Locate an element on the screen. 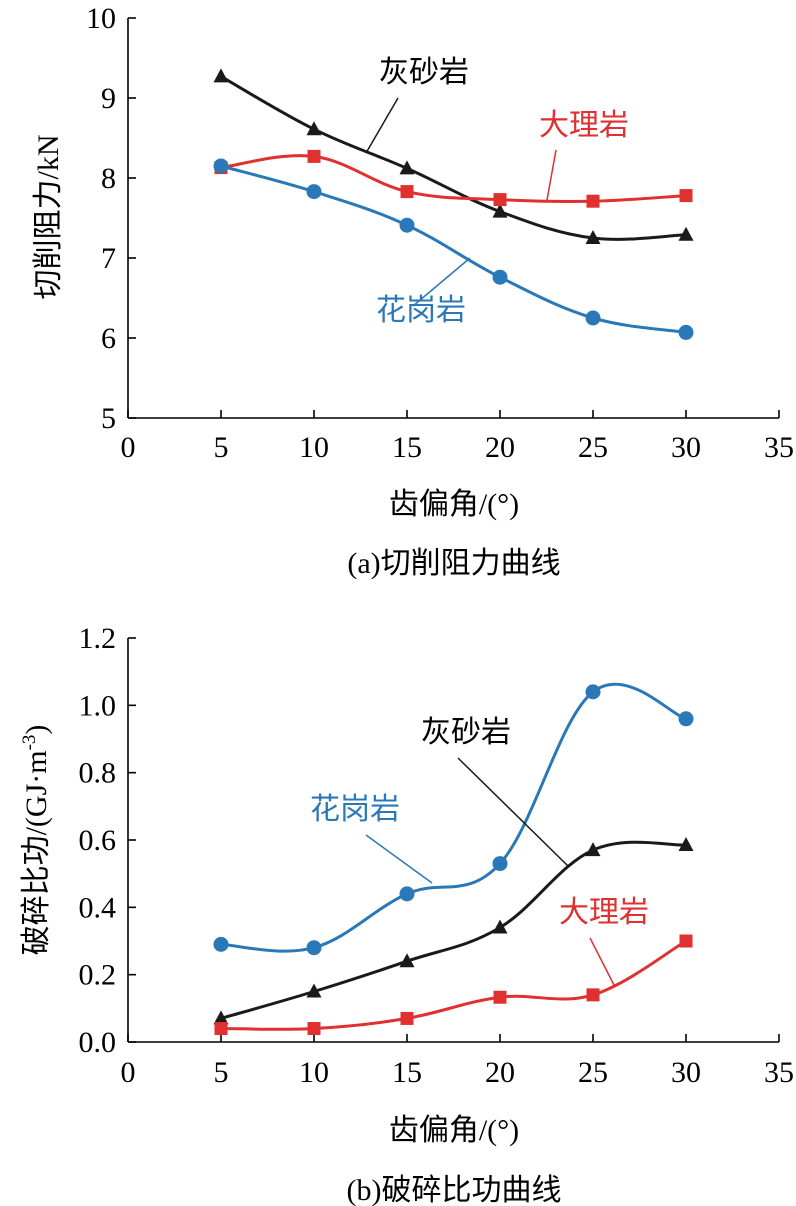  y-tick-label: 7 is located at coordinates (108, 258).